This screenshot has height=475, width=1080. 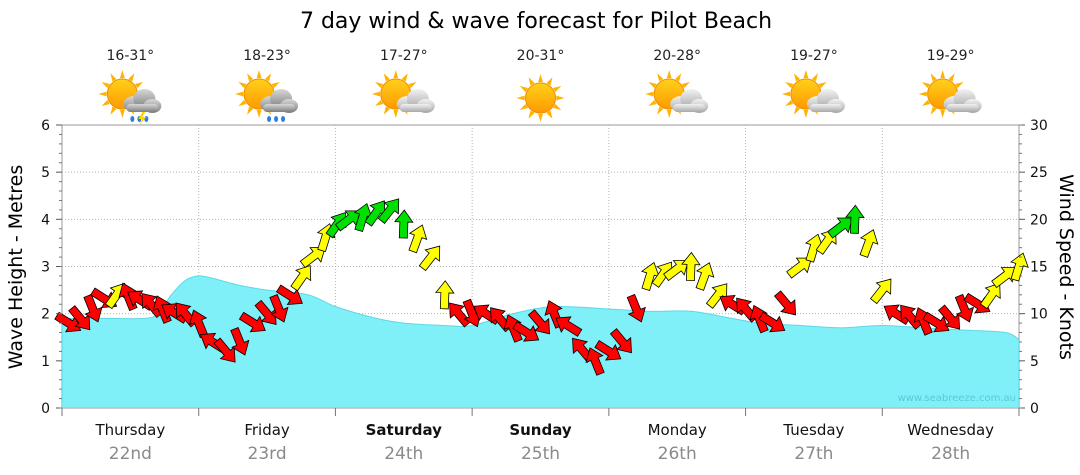 What do you see at coordinates (1034, 409) in the screenshot?
I see `right-tick-label: 0` at bounding box center [1034, 409].